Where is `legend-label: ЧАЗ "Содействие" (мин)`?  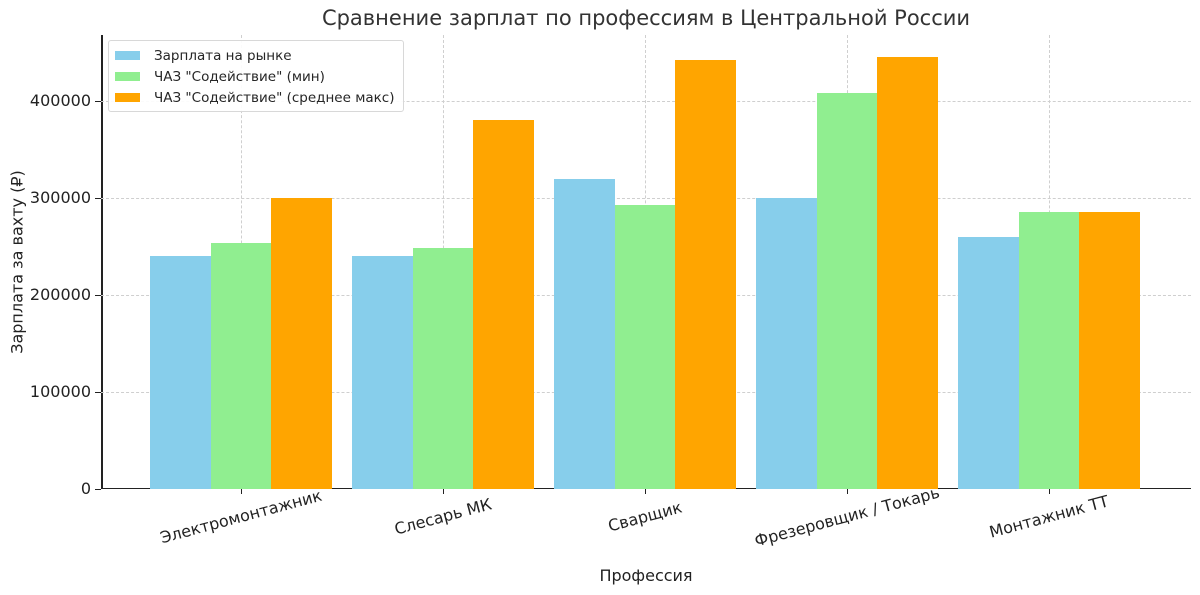
legend-label: ЧАЗ "Содействие" (мин) is located at coordinates (239, 76).